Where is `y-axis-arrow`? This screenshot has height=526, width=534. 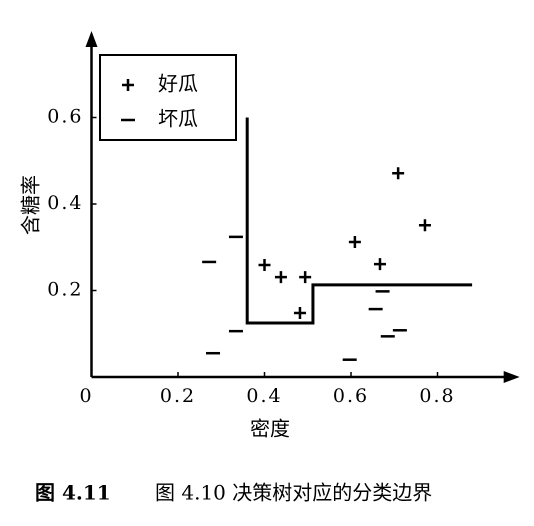 y-axis-arrow is located at coordinates (91, 39).